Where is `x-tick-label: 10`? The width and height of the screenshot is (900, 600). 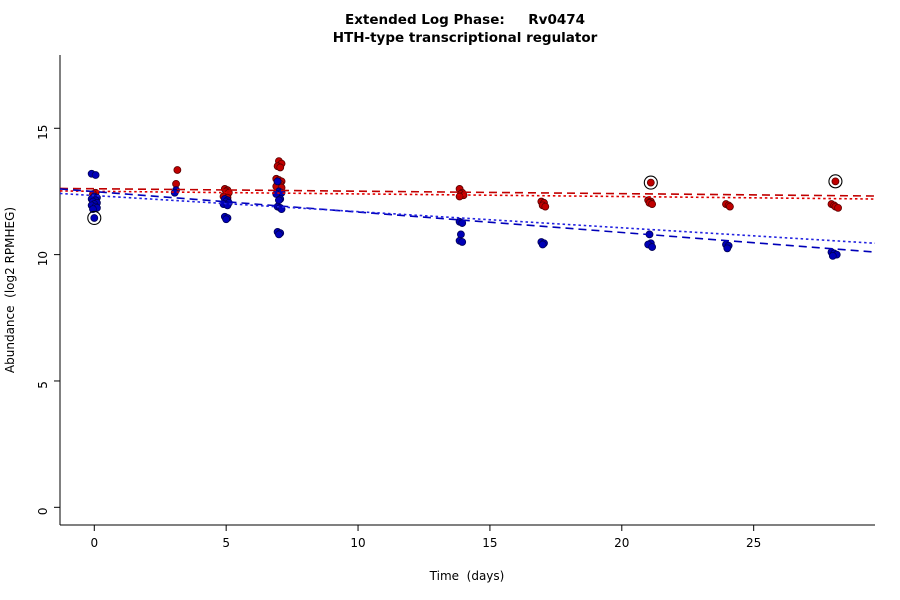 x-tick-label: 10 is located at coordinates (357, 543).